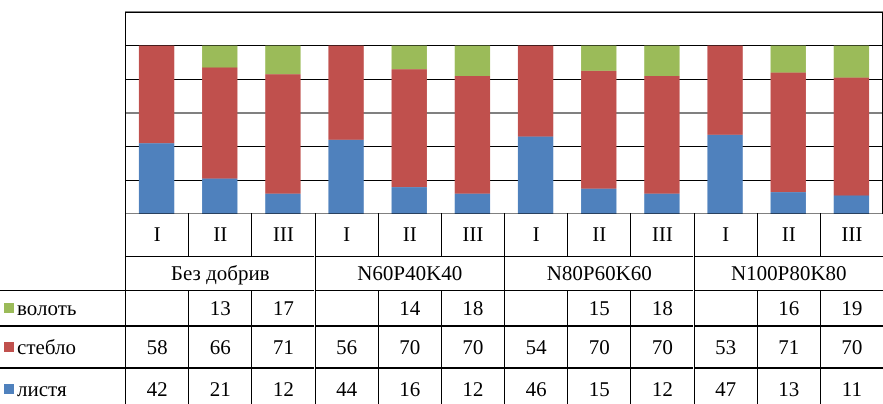 The height and width of the screenshot is (404, 883). I want to click on data-label: 53, so click(725, 347).